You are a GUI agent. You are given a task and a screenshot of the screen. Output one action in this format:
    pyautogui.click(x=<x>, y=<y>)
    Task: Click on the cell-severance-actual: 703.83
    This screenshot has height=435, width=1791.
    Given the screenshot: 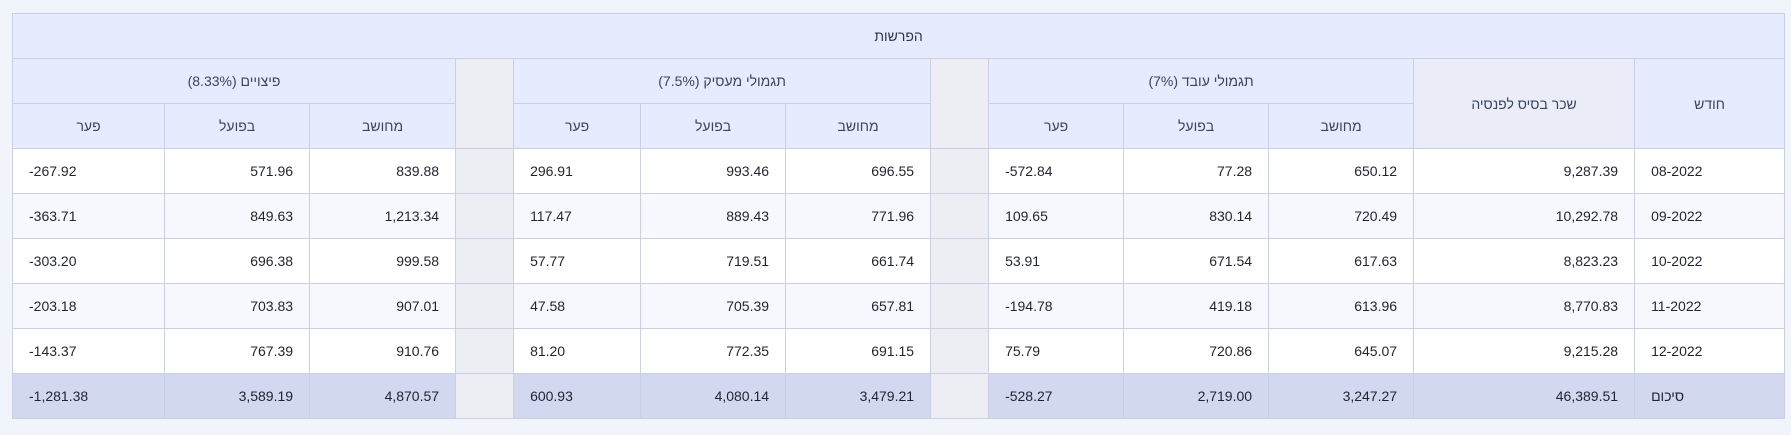 What is the action you would take?
    pyautogui.click(x=237, y=306)
    